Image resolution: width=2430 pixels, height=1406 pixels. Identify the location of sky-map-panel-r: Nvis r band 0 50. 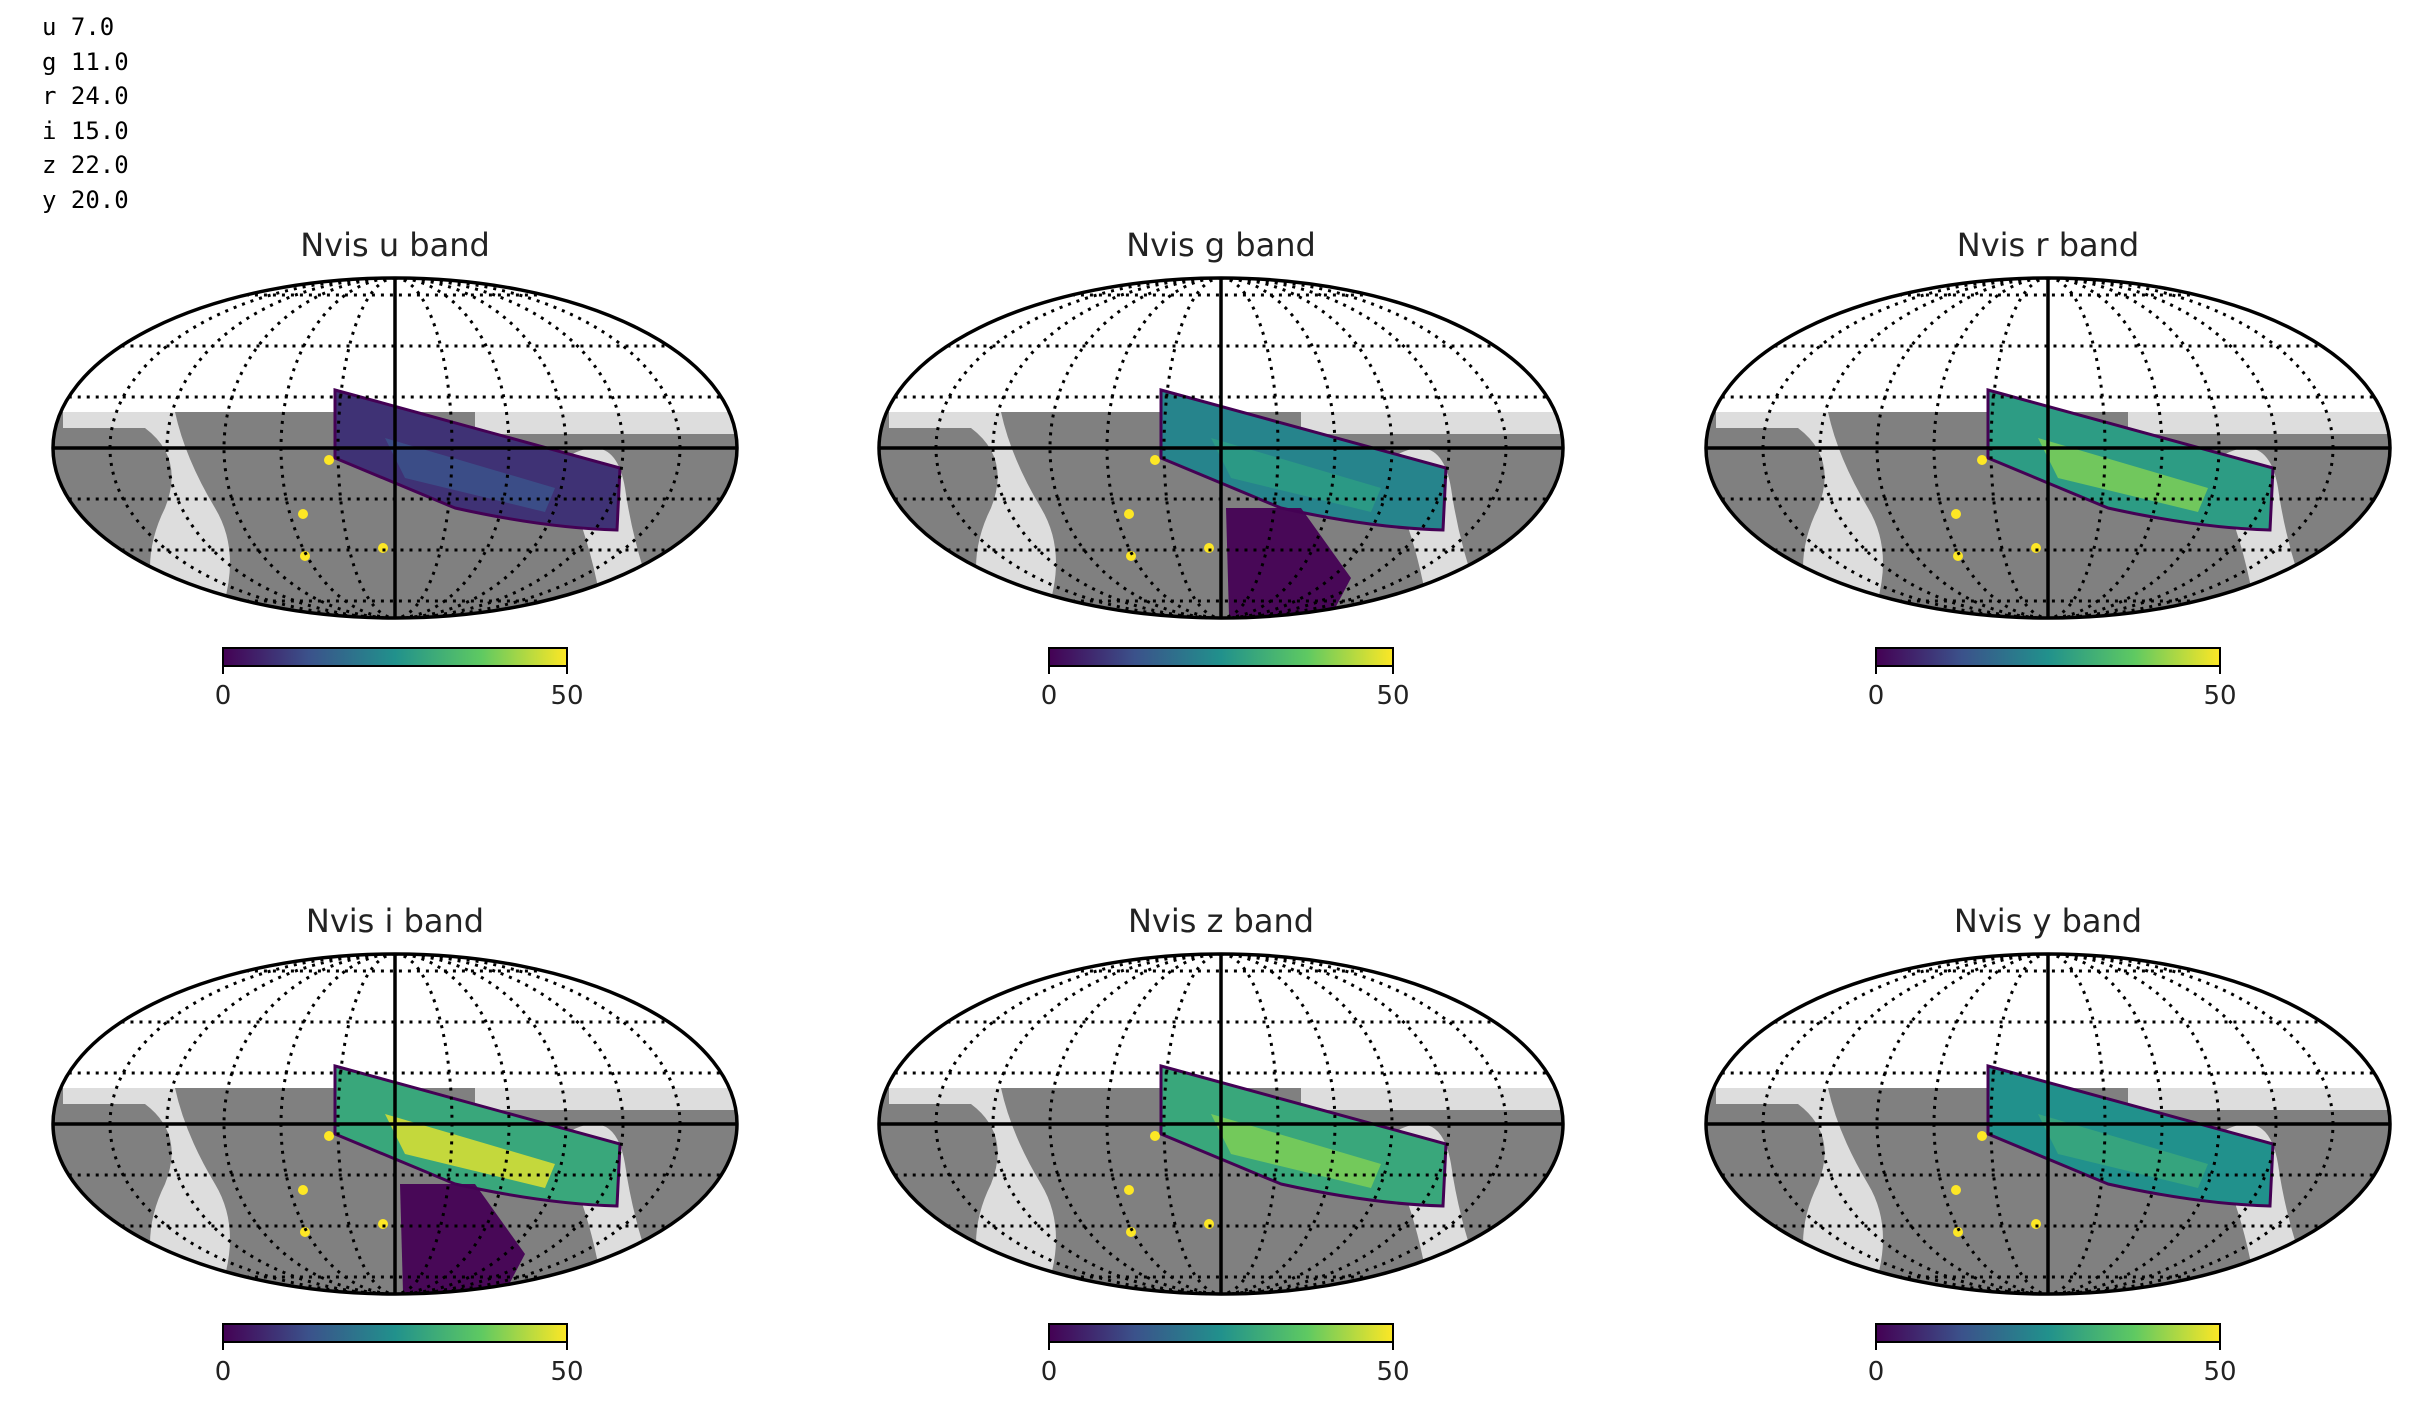
(2048, 468).